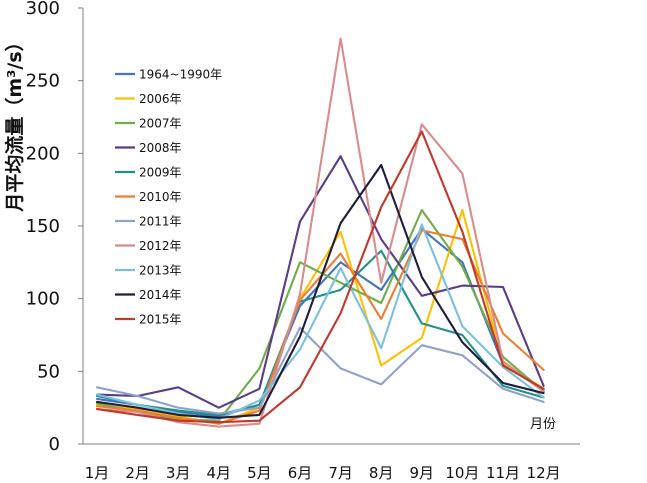 The image size is (647, 483). I want to click on x-tick-label: 4月, so click(219, 473).